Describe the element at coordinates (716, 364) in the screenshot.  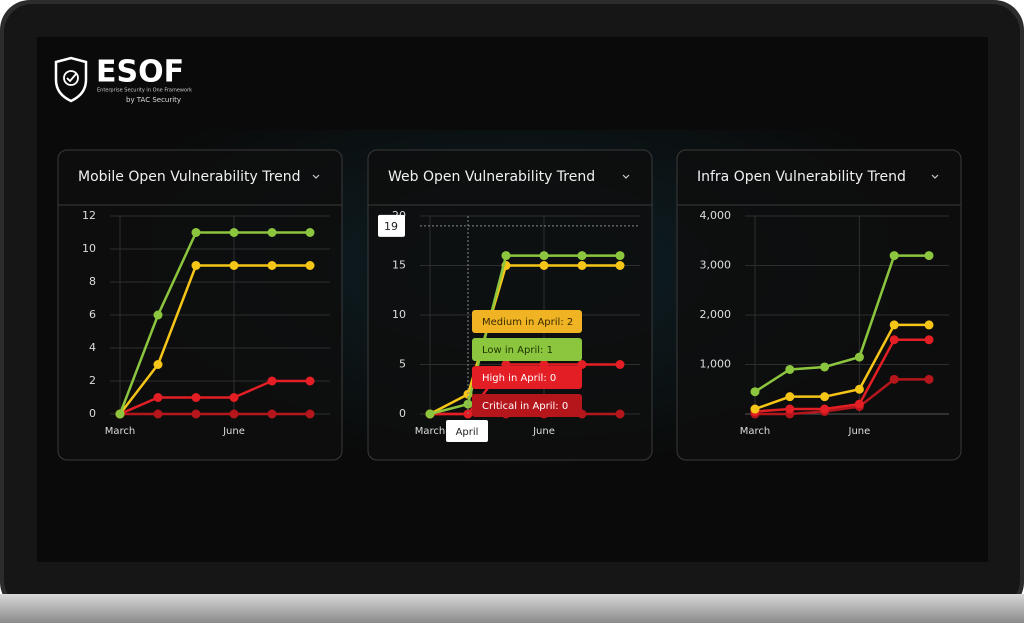
I see `y-tick-label: 1,000` at that location.